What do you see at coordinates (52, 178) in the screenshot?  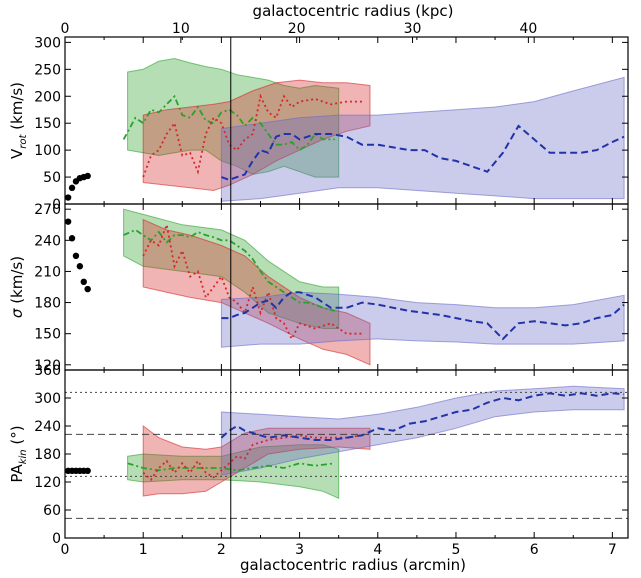 I see `y-tick-label: 50` at bounding box center [52, 178].